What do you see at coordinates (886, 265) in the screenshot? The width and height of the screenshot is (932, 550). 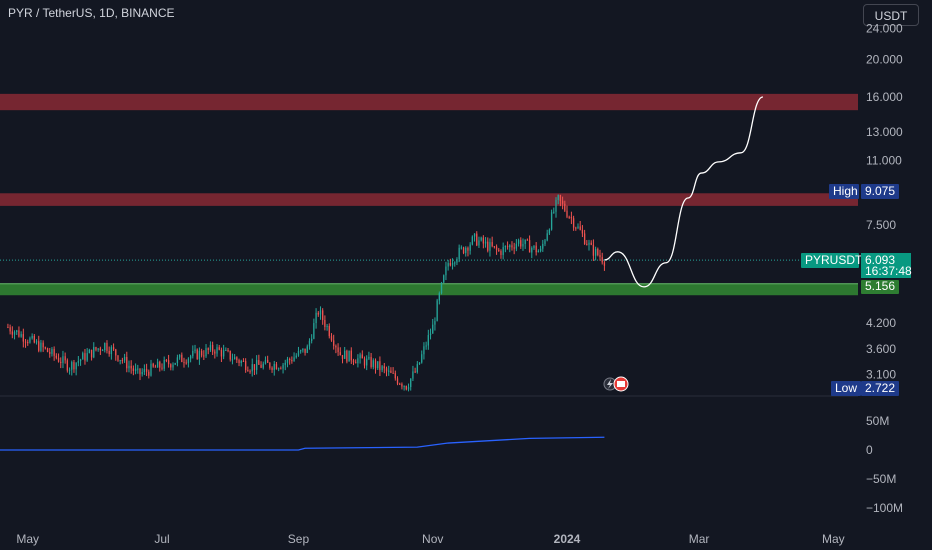 I see `last-price-box` at bounding box center [886, 265].